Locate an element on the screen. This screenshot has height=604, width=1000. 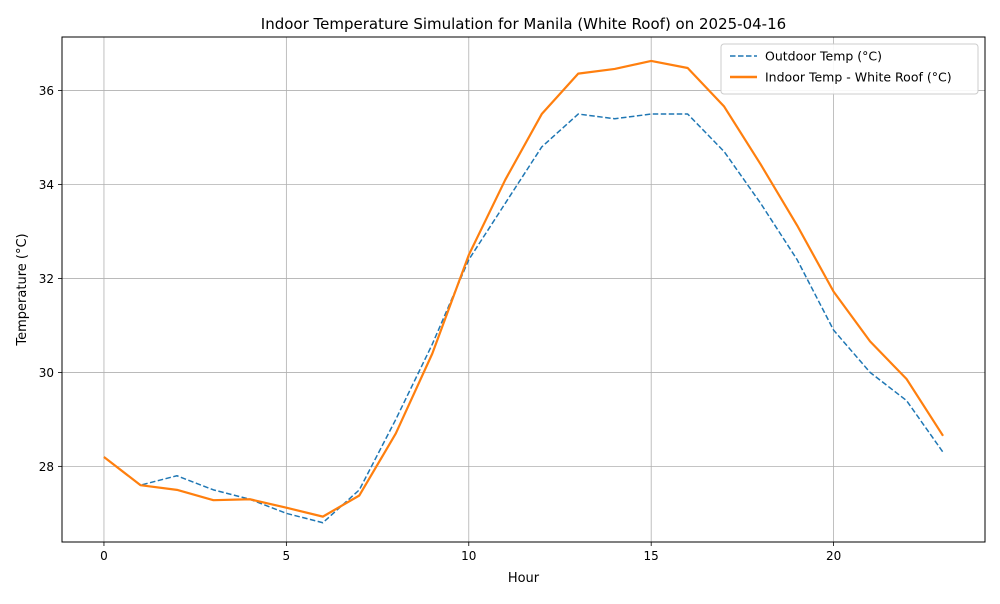
legend-label-indoor: Indoor Temp - White Roof (°C) is located at coordinates (858, 77).